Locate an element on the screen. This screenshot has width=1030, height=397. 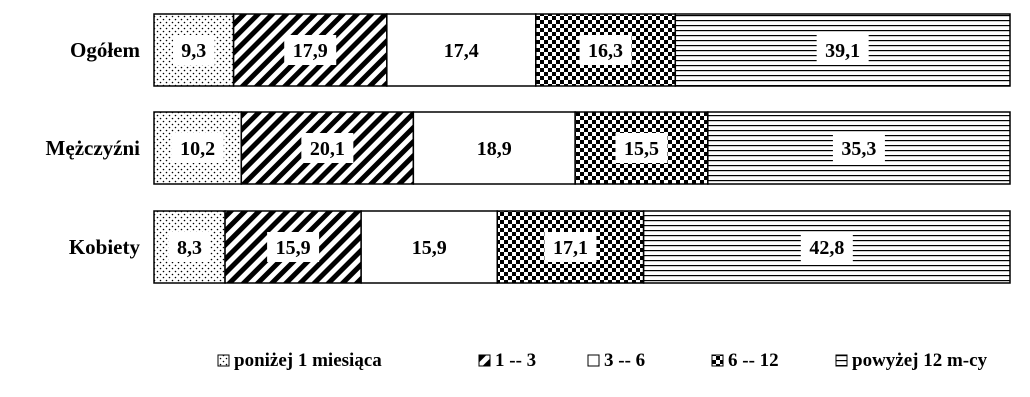
category-label: Kobiety is located at coordinates (105, 247).